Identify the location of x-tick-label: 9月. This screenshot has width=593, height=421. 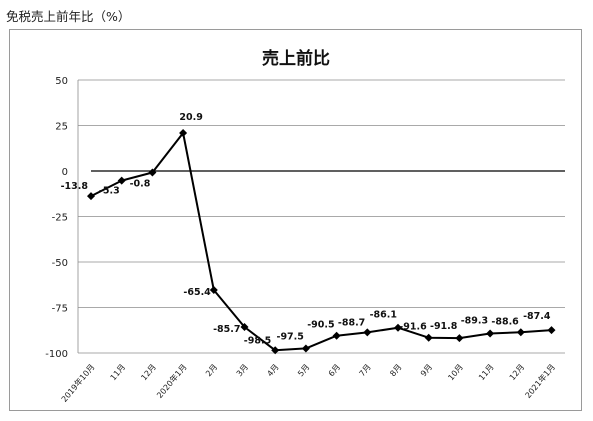
(426, 371).